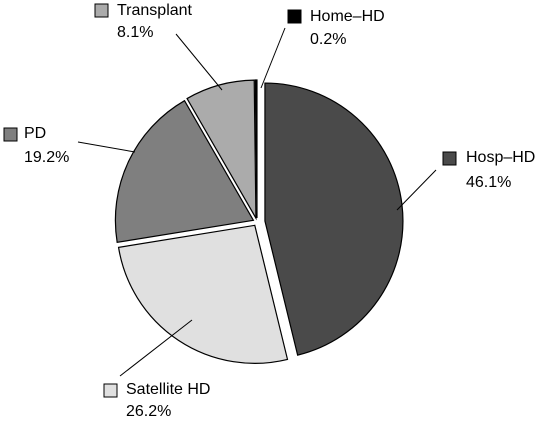 The width and height of the screenshot is (550, 424). Describe the element at coordinates (500, 157) in the screenshot. I see `slice-label: Hosp–HD` at that location.